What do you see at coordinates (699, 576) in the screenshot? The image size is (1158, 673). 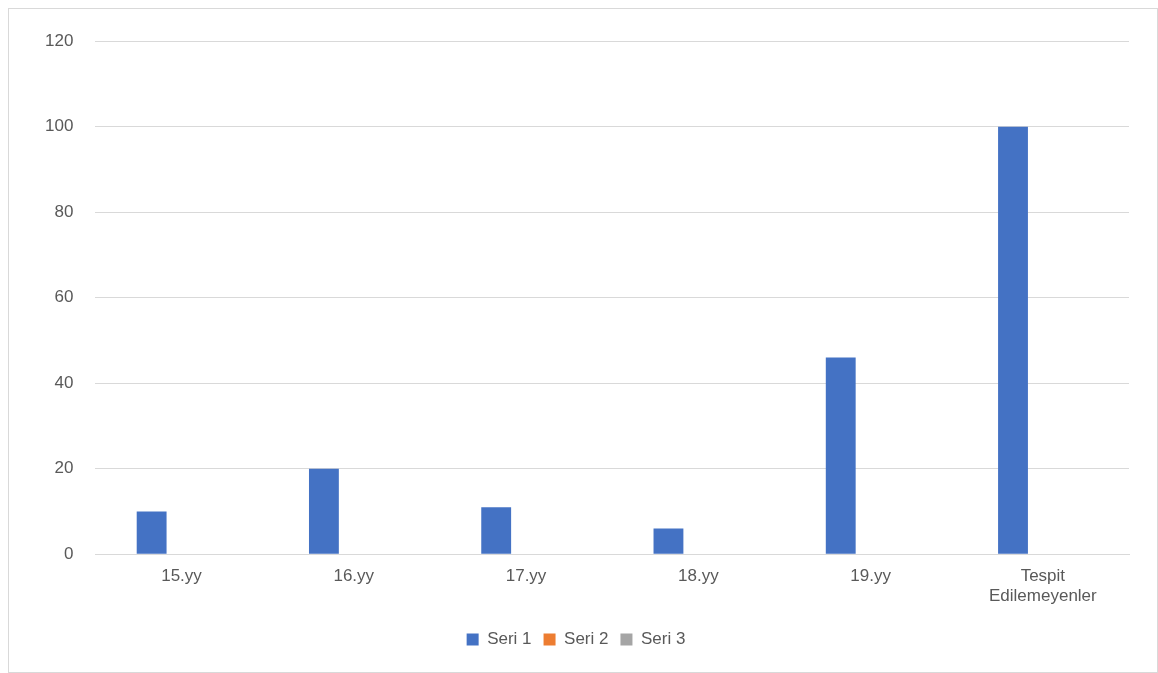 I see `x-tick-label: 18.yy` at bounding box center [699, 576].